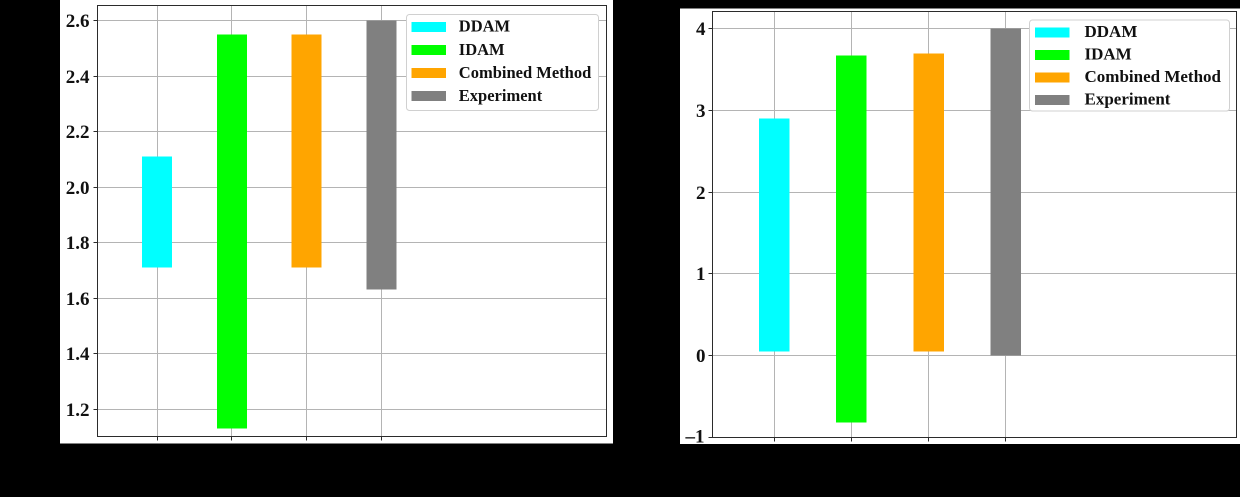 The width and height of the screenshot is (1240, 497). I want to click on svg-text: 1.6, so click(78, 299).